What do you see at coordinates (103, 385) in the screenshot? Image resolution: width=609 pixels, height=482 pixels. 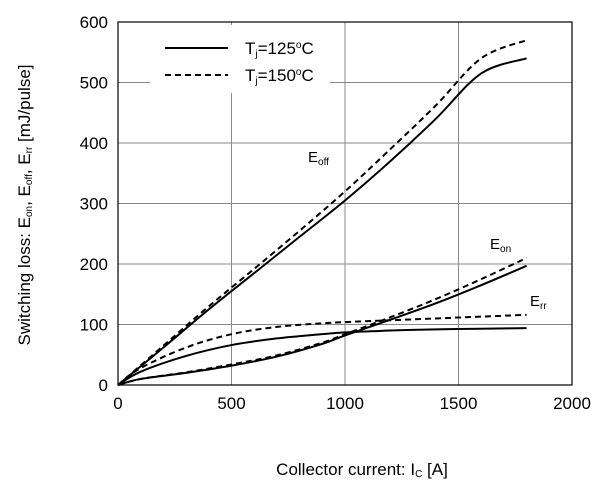 I see `y-tick-label: 0` at bounding box center [103, 385].